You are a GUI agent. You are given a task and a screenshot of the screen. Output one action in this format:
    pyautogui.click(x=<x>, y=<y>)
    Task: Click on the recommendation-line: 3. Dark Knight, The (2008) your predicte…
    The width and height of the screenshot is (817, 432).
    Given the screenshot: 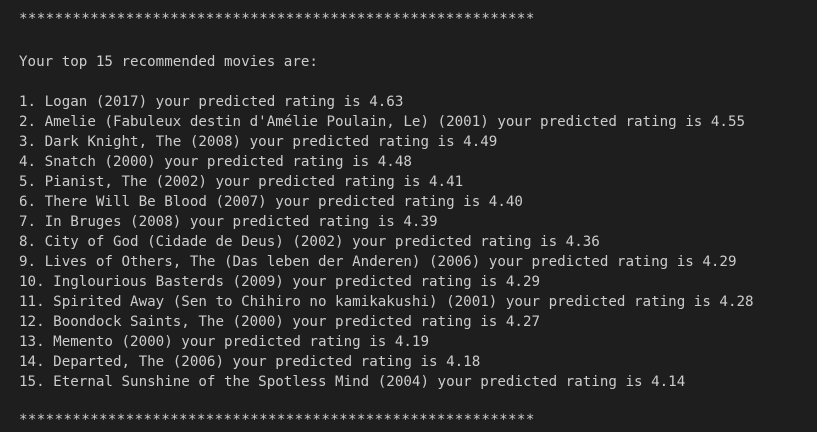 What is the action you would take?
    pyautogui.click(x=258, y=142)
    